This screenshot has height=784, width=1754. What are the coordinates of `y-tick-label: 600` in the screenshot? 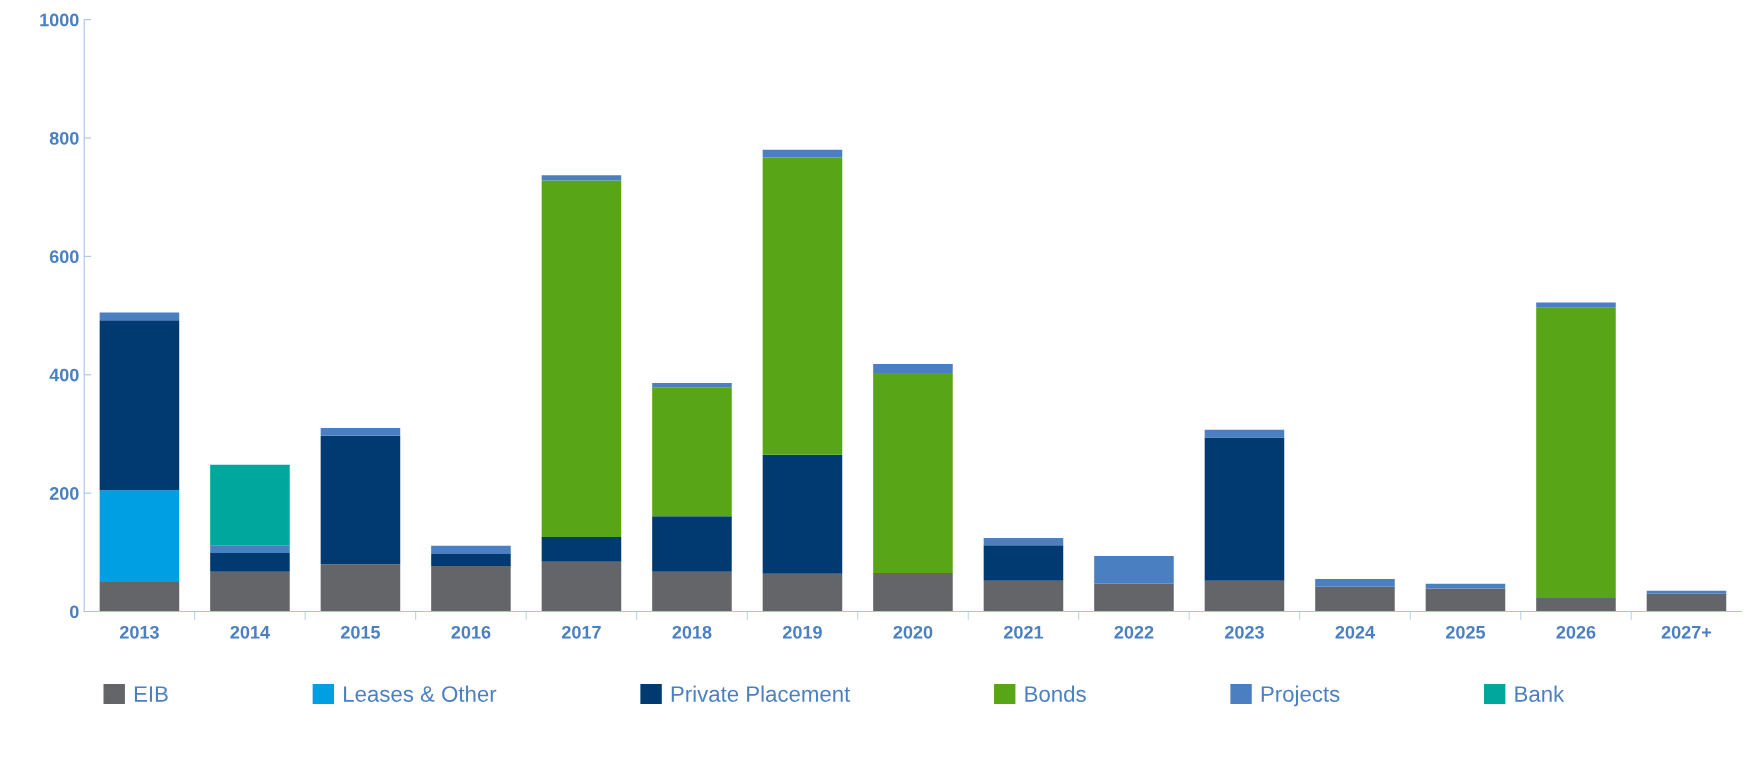 It's located at (64, 257).